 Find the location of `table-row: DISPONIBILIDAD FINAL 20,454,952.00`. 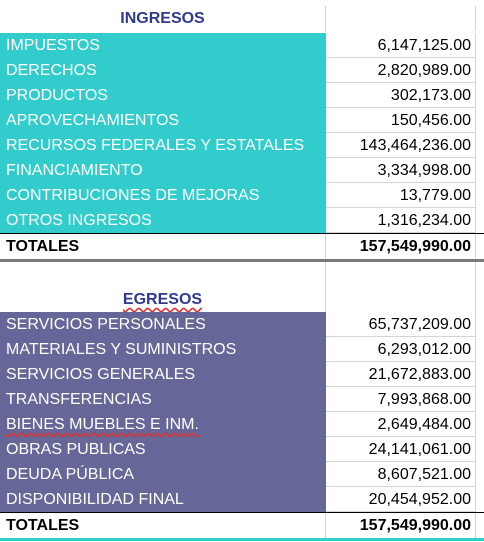

table-row: DISPONIBILIDAD FINAL 20,454,952.00 is located at coordinates (242, 499).